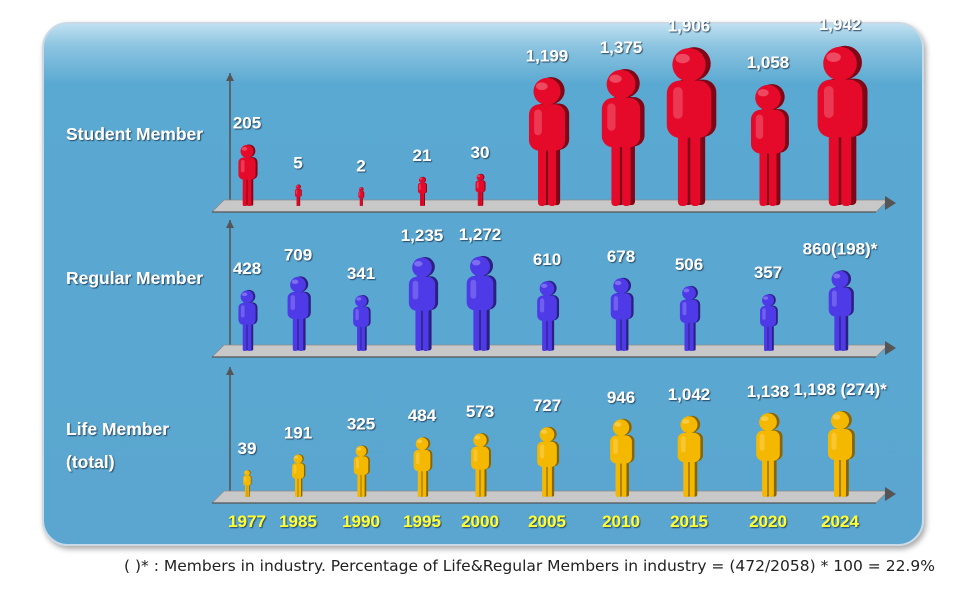 Image resolution: width=954 pixels, height=613 pixels. Describe the element at coordinates (621, 521) in the screenshot. I see `year-label-2010: 2010` at that location.